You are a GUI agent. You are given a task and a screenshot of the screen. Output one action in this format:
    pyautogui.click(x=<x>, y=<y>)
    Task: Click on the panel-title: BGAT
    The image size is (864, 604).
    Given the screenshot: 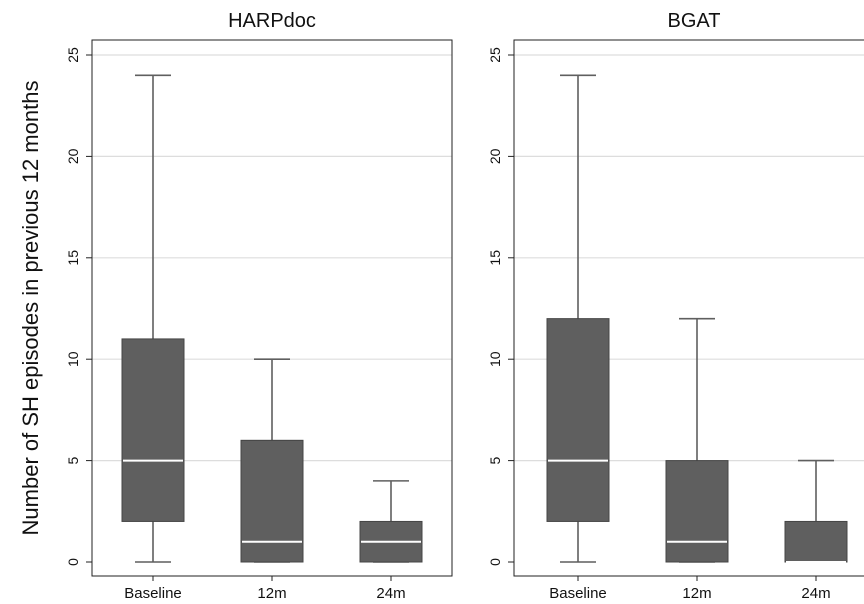 What is the action you would take?
    pyautogui.click(x=694, y=21)
    